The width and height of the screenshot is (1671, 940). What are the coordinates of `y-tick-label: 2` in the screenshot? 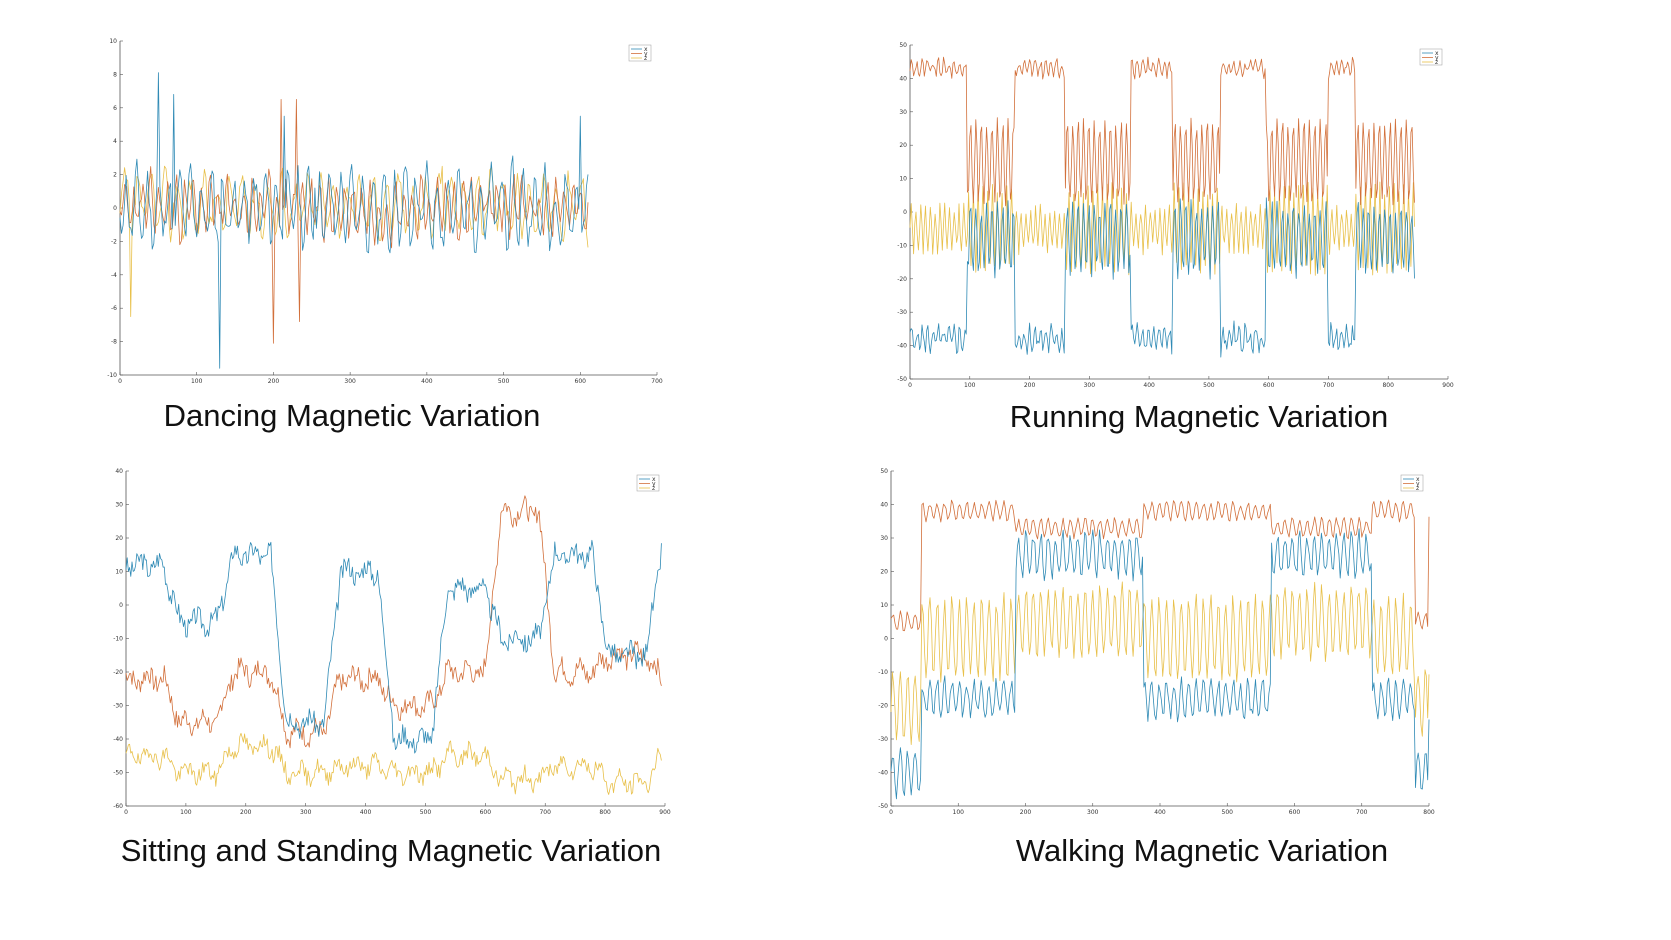 It's located at (115, 175).